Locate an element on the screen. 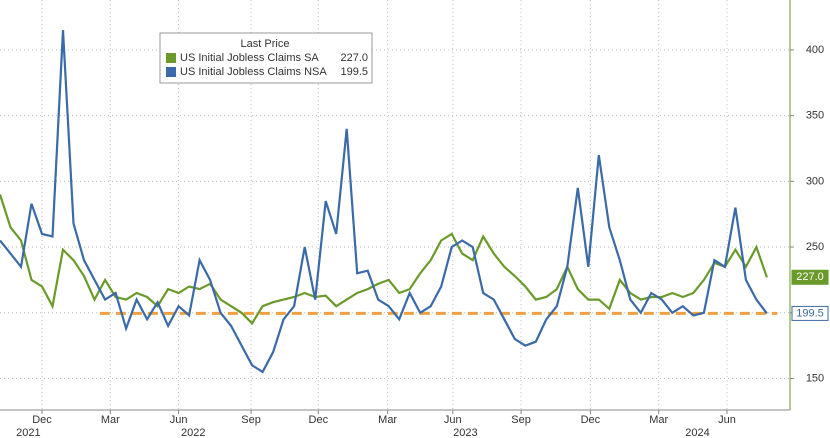  y-tick-label: 150 is located at coordinates (815, 378).